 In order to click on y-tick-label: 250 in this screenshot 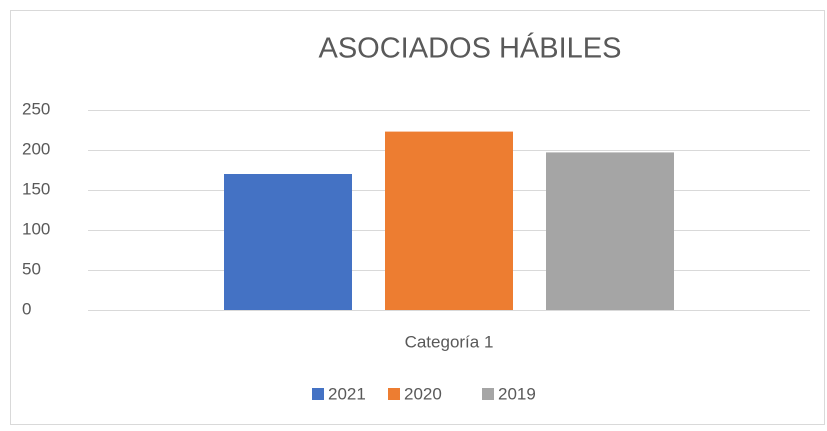, I will do `click(36, 108)`.